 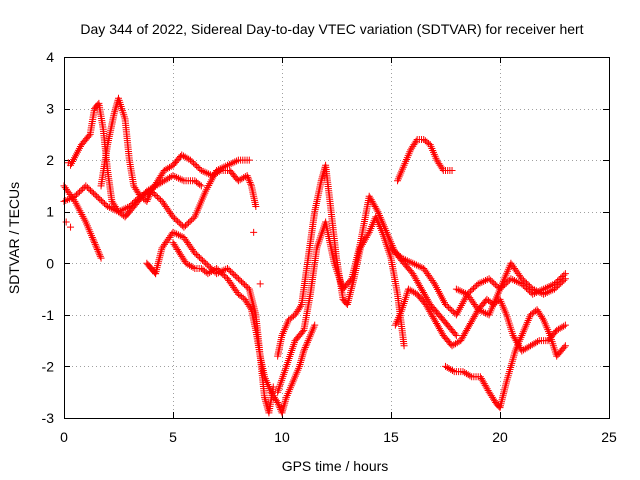 What do you see at coordinates (335, 466) in the screenshot?
I see `x-axis-label: GPS time / hours` at bounding box center [335, 466].